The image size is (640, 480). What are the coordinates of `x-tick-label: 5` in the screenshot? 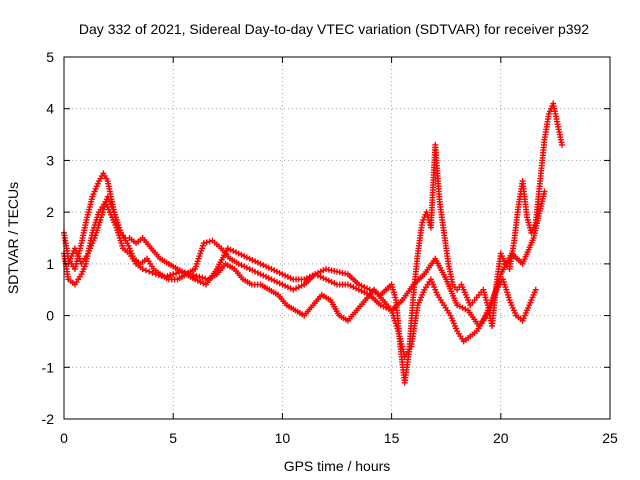 It's located at (173, 438).